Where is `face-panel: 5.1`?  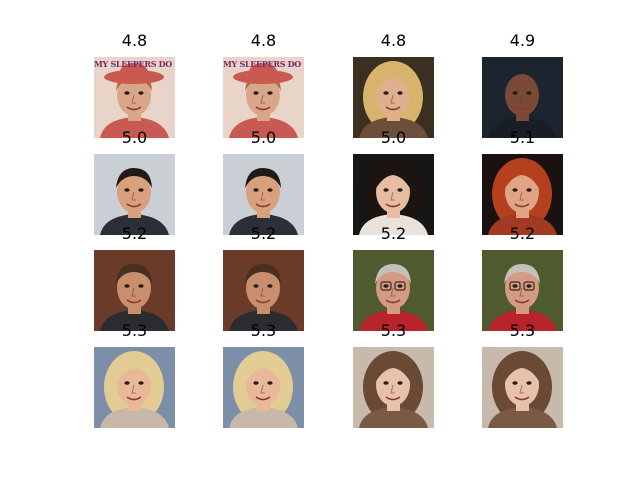 face-panel: 5.1 is located at coordinates (522, 181).